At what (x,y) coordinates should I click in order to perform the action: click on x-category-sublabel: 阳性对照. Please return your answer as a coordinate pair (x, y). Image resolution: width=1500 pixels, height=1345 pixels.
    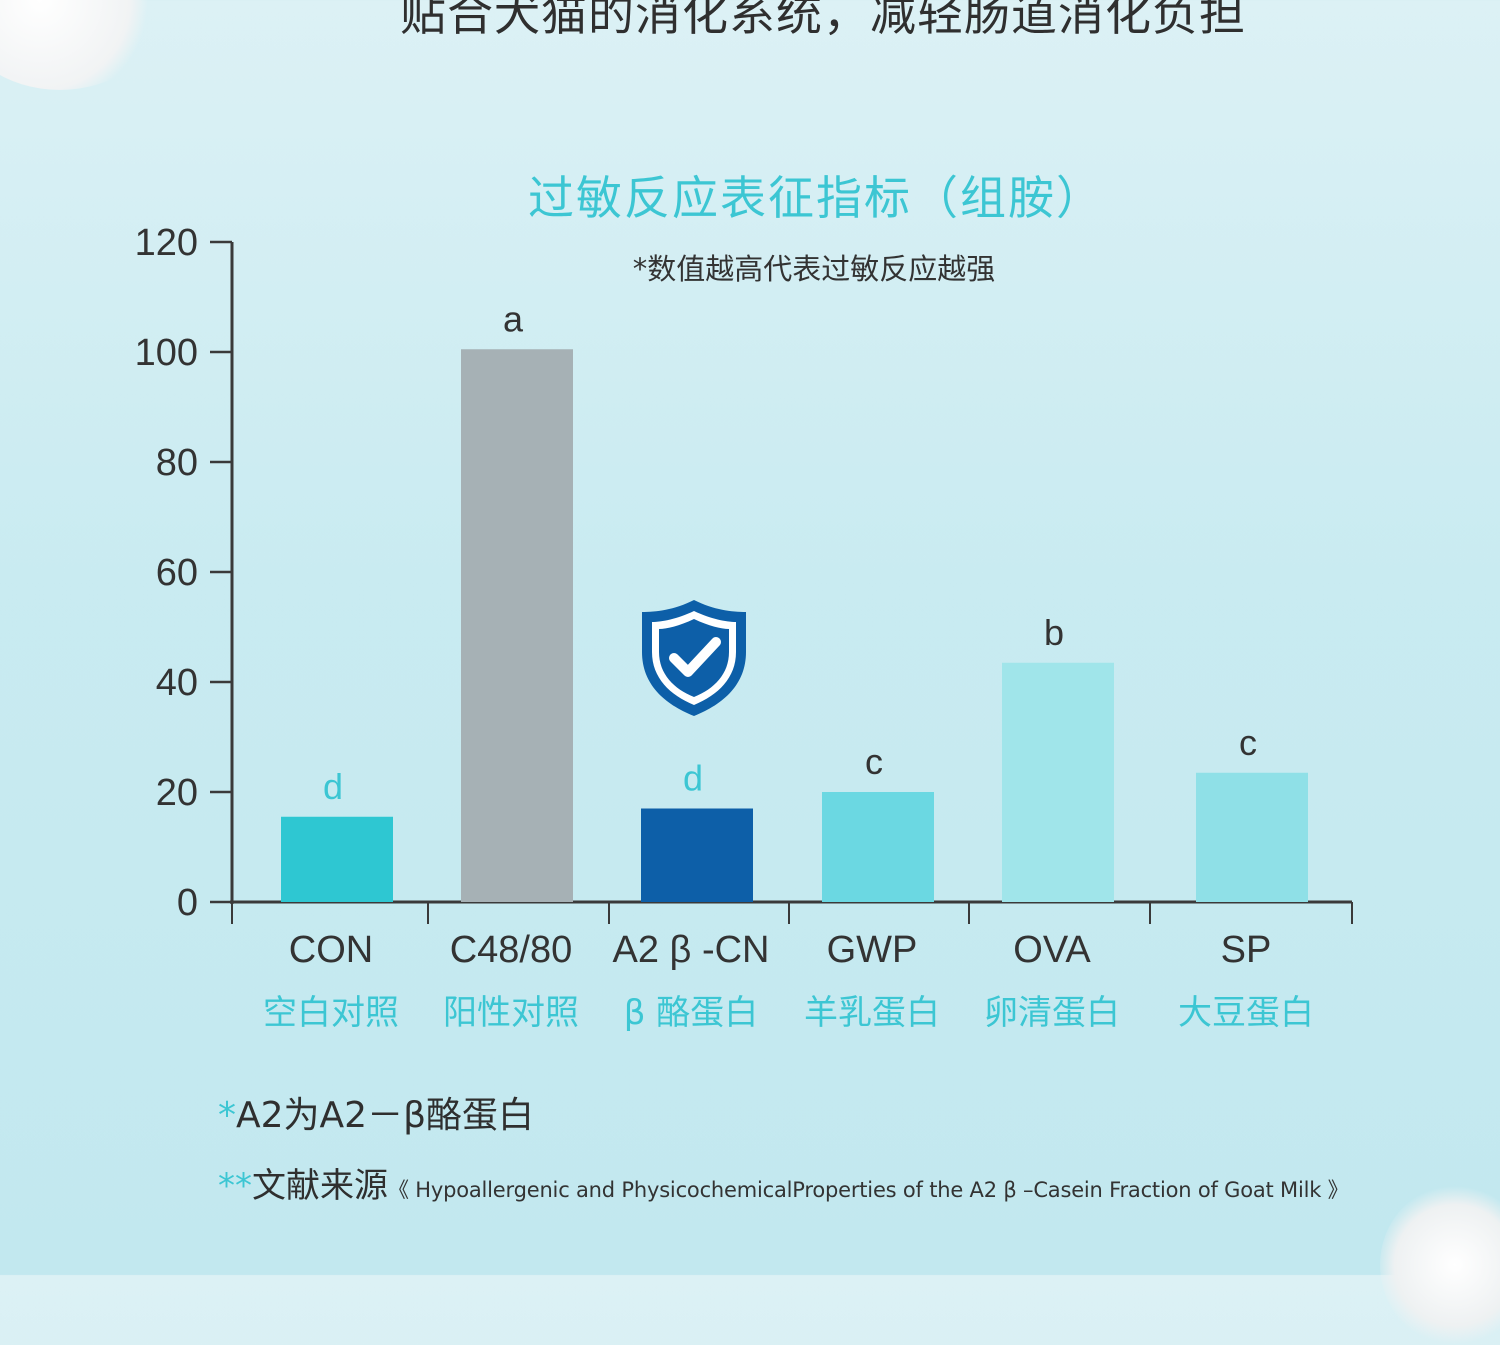
    Looking at the image, I should click on (511, 1013).